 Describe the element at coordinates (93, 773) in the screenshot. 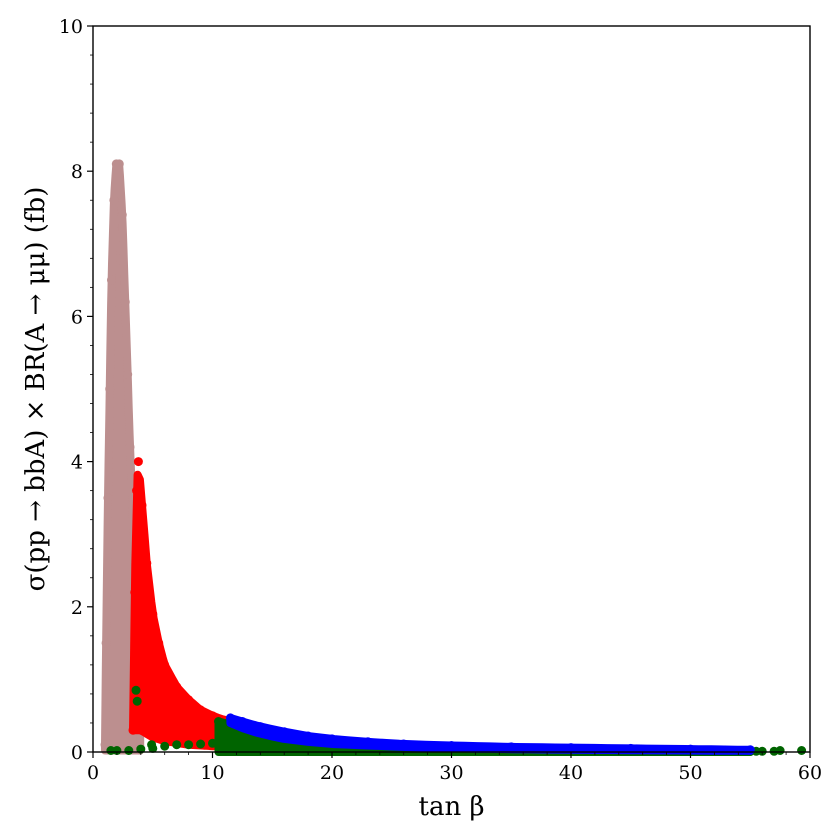

I see `x-tick-label-0: 0` at that location.